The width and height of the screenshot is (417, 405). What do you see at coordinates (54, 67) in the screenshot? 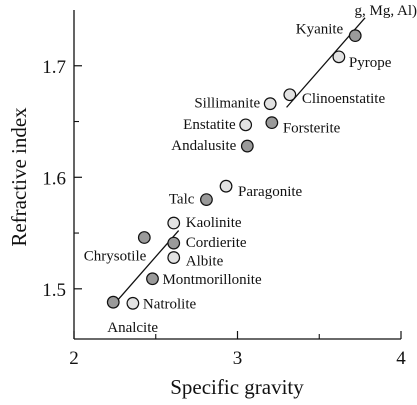
I see `y-tick-label: 1.7` at bounding box center [54, 67].